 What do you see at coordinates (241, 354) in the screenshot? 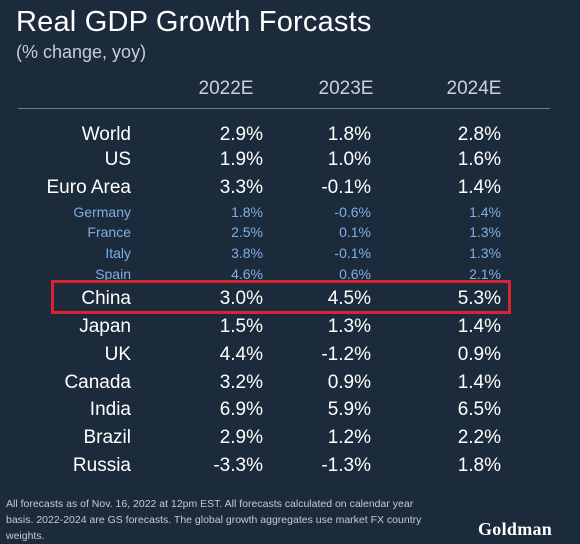
I see `cell-2022e: 4.4%` at bounding box center [241, 354].